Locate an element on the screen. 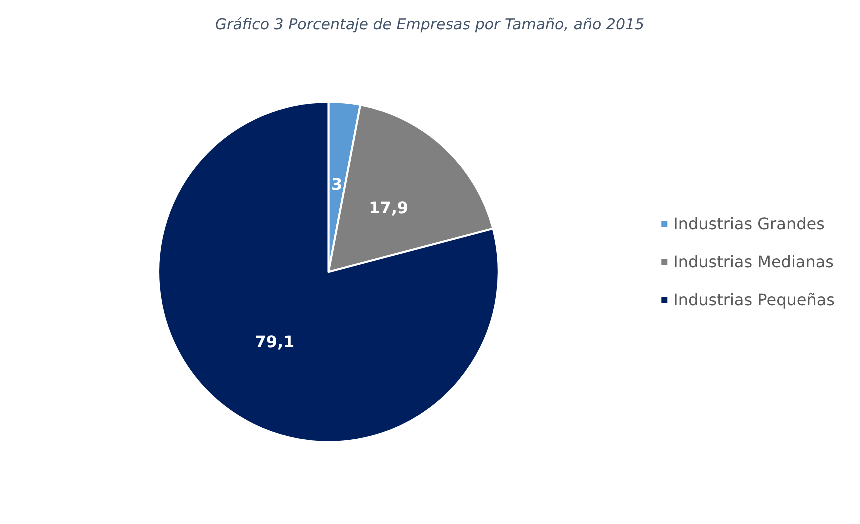 This screenshot has height=524, width=860. chart-title: Gráfico 3 Porcentaje de Empresas por Tamaño, año 2015 is located at coordinates (430, 25).